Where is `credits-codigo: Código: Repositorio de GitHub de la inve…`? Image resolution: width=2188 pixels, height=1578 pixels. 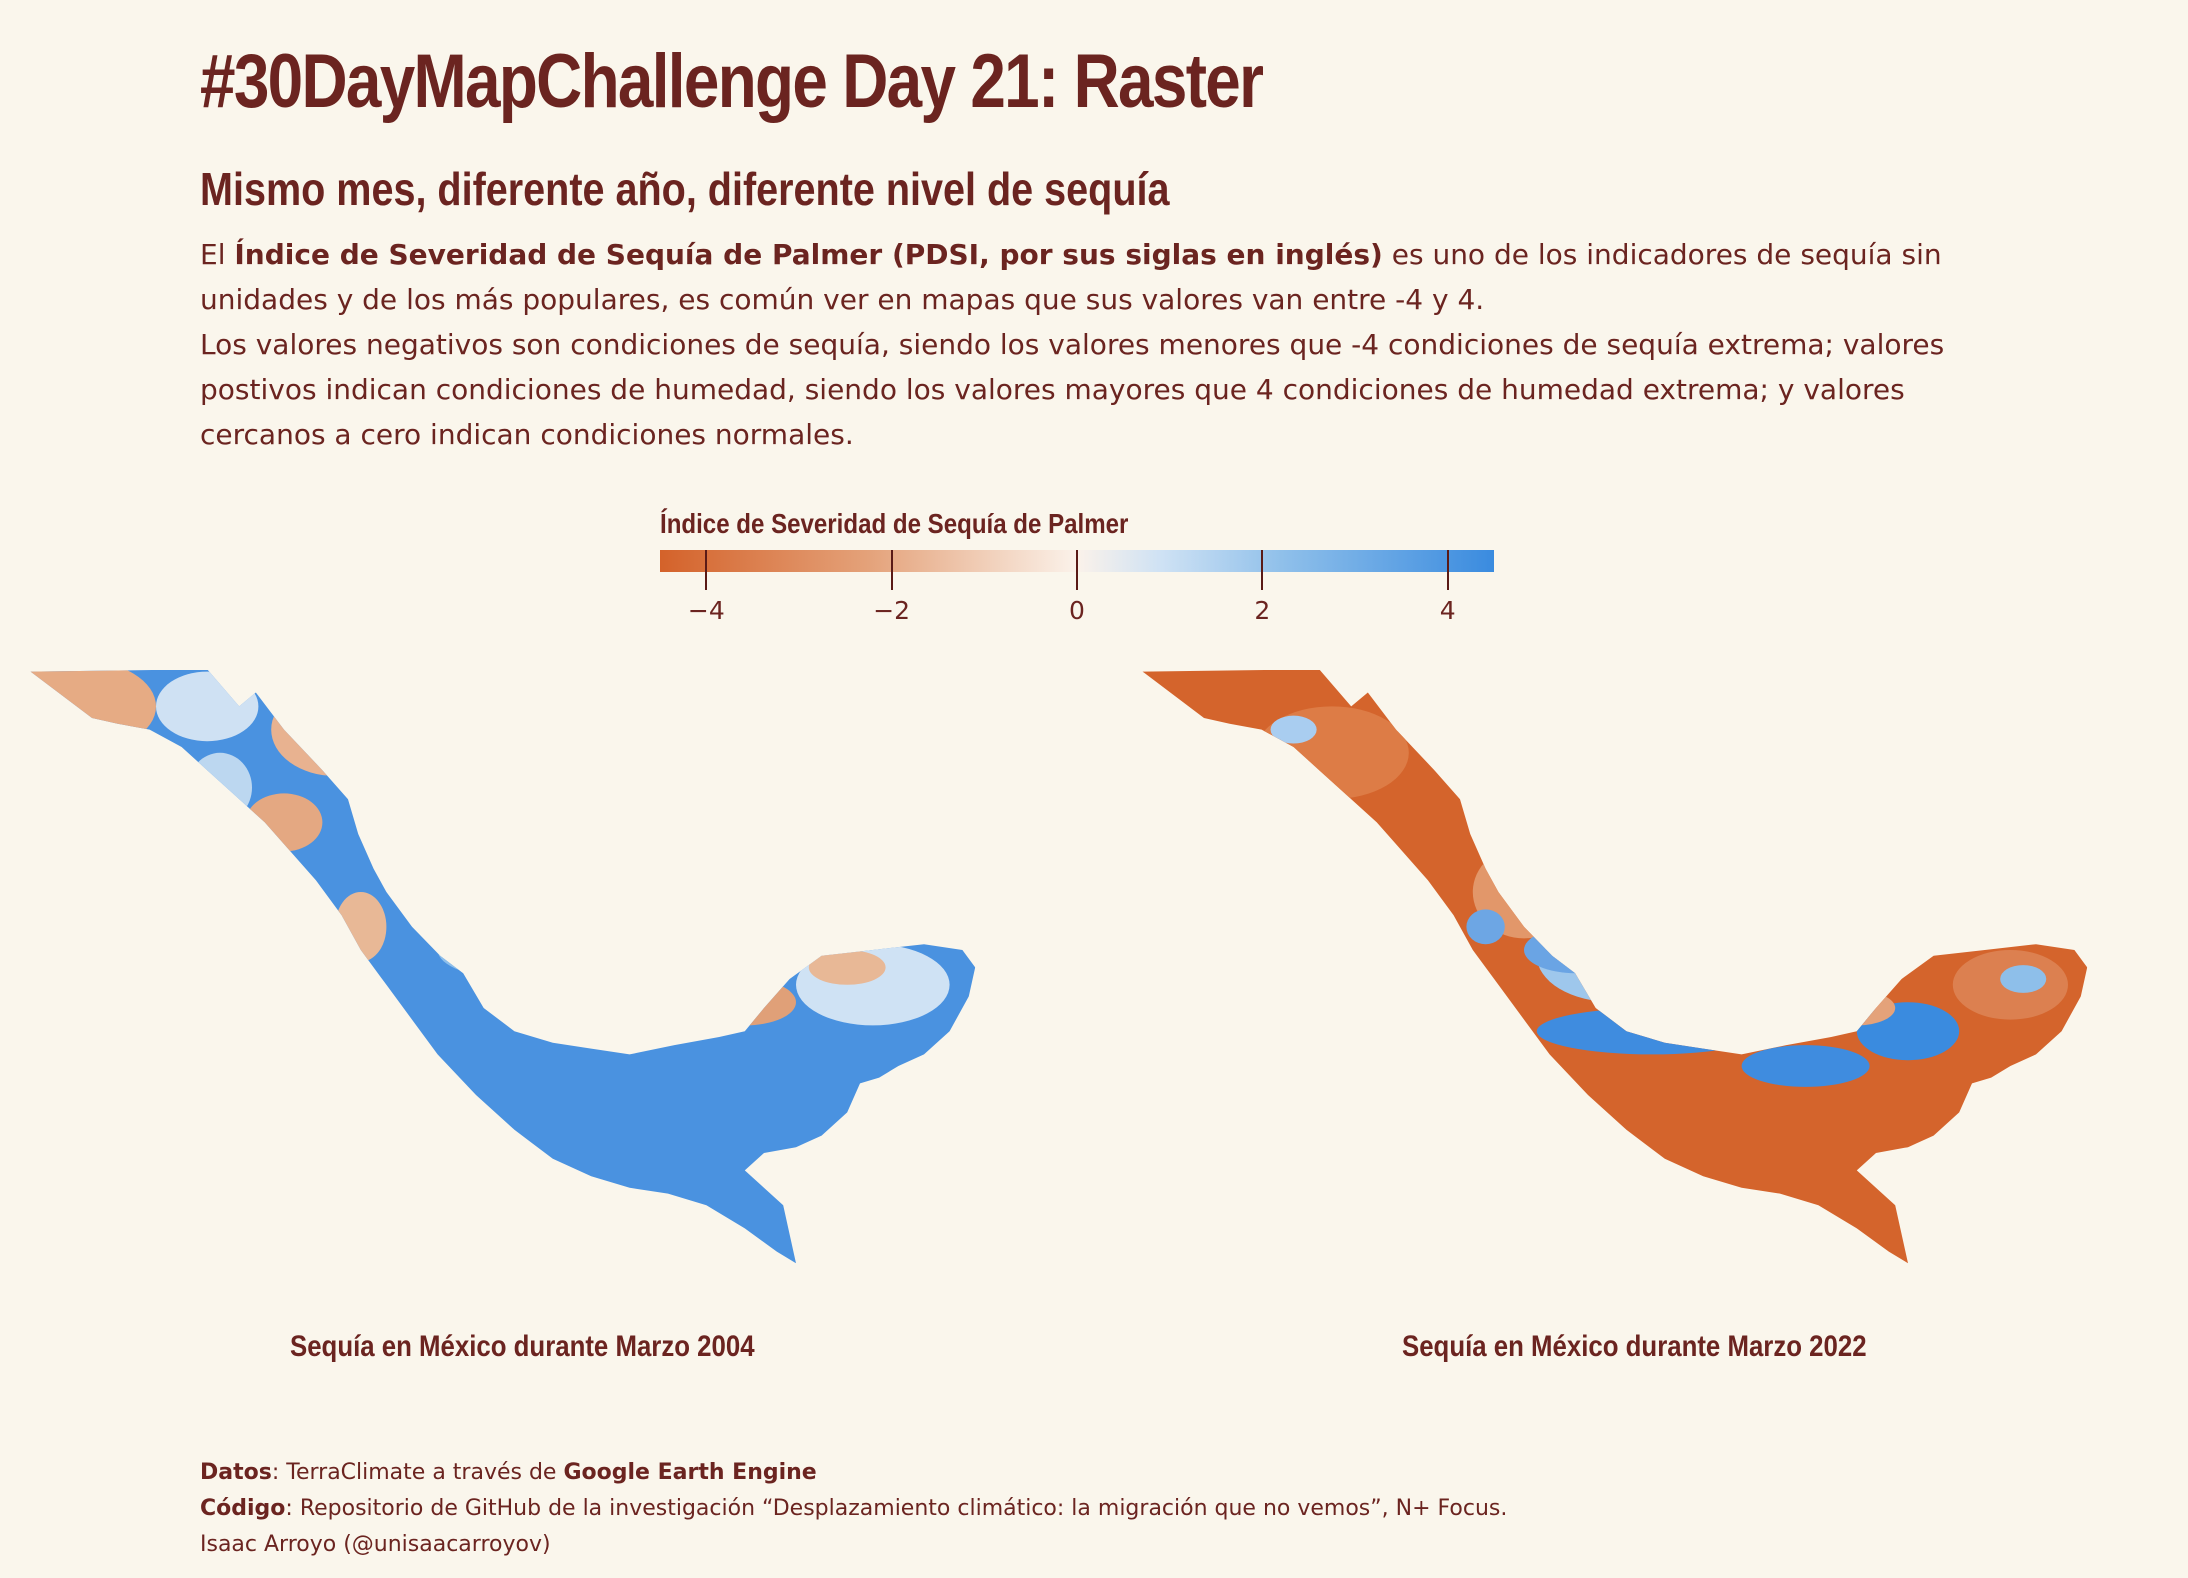 credits-codigo: Código: Repositorio de GitHub de la inve… is located at coordinates (853, 1509).